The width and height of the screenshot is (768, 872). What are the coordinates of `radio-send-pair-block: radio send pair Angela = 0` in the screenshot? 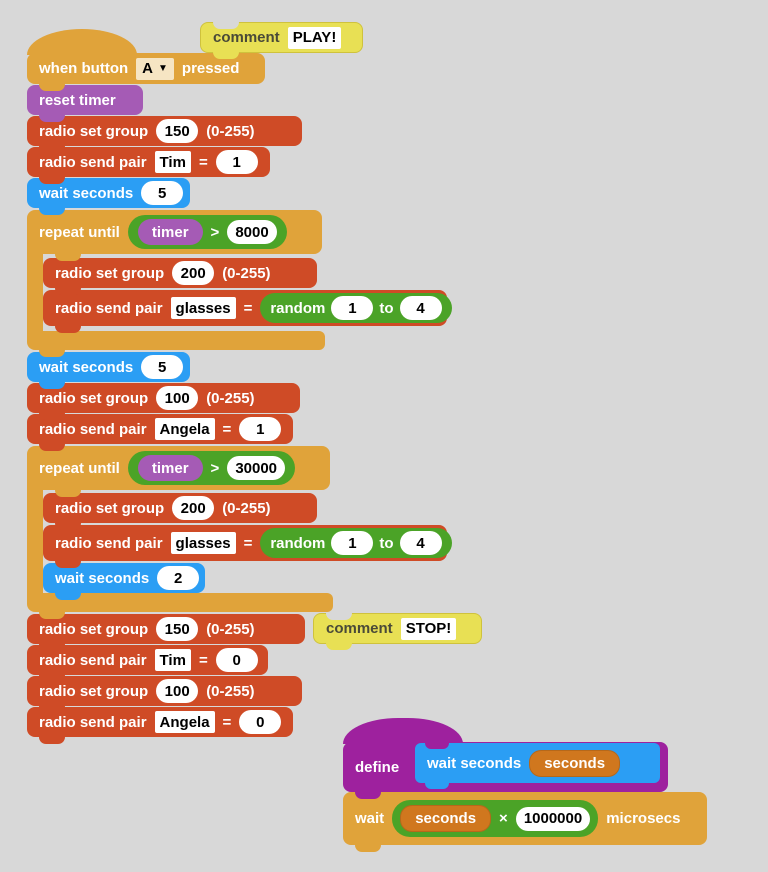 It's located at (160, 725).